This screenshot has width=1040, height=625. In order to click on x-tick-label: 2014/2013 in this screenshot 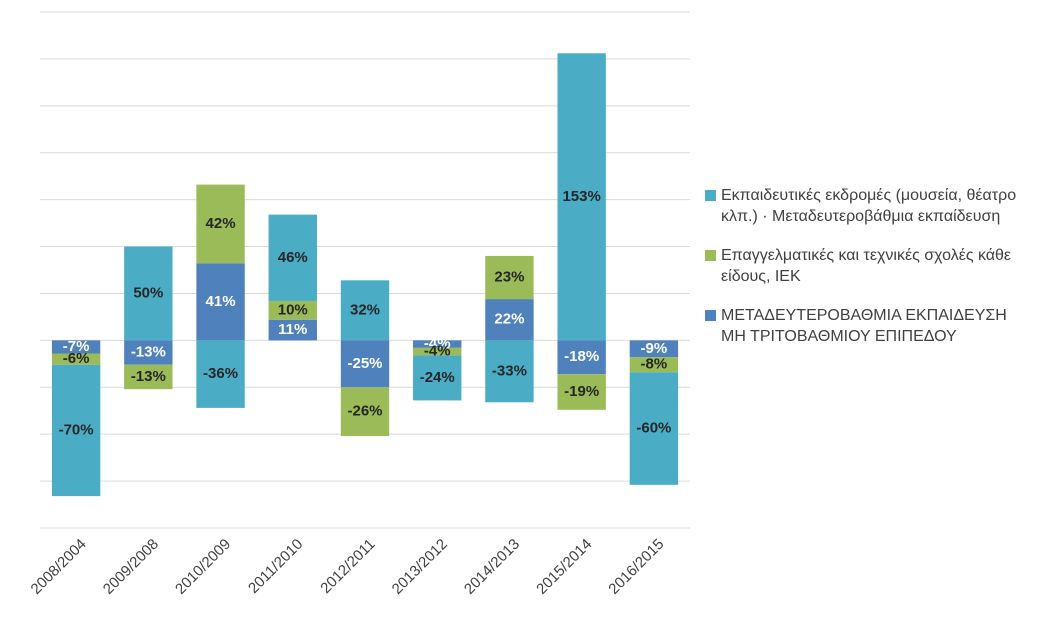, I will do `click(492, 567)`.